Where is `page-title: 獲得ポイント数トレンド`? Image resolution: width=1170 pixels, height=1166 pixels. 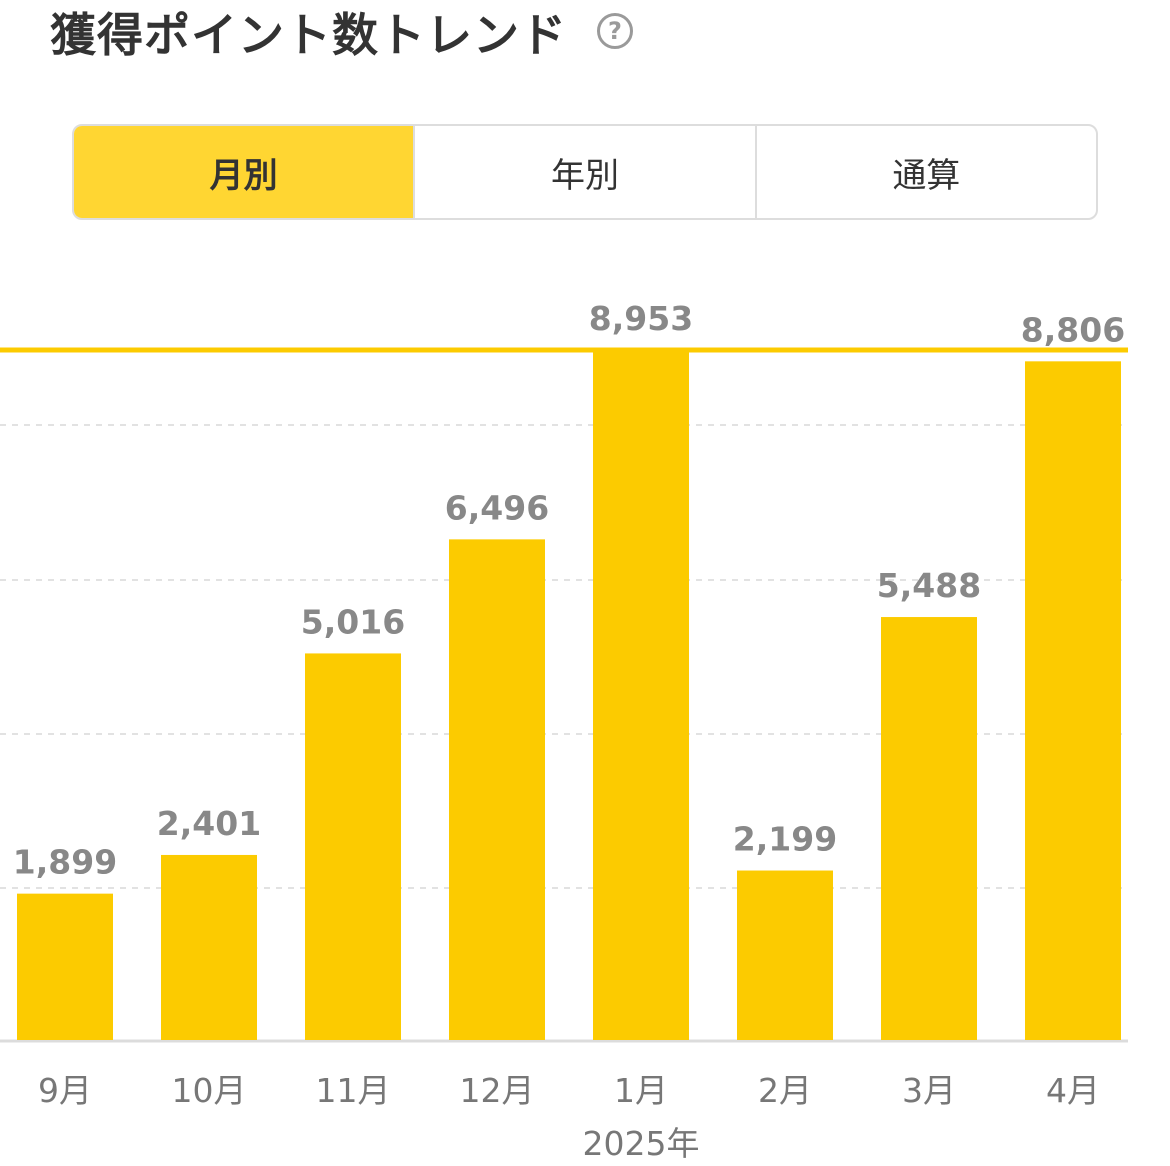 page-title: 獲得ポイント数トレンド is located at coordinates (308, 35).